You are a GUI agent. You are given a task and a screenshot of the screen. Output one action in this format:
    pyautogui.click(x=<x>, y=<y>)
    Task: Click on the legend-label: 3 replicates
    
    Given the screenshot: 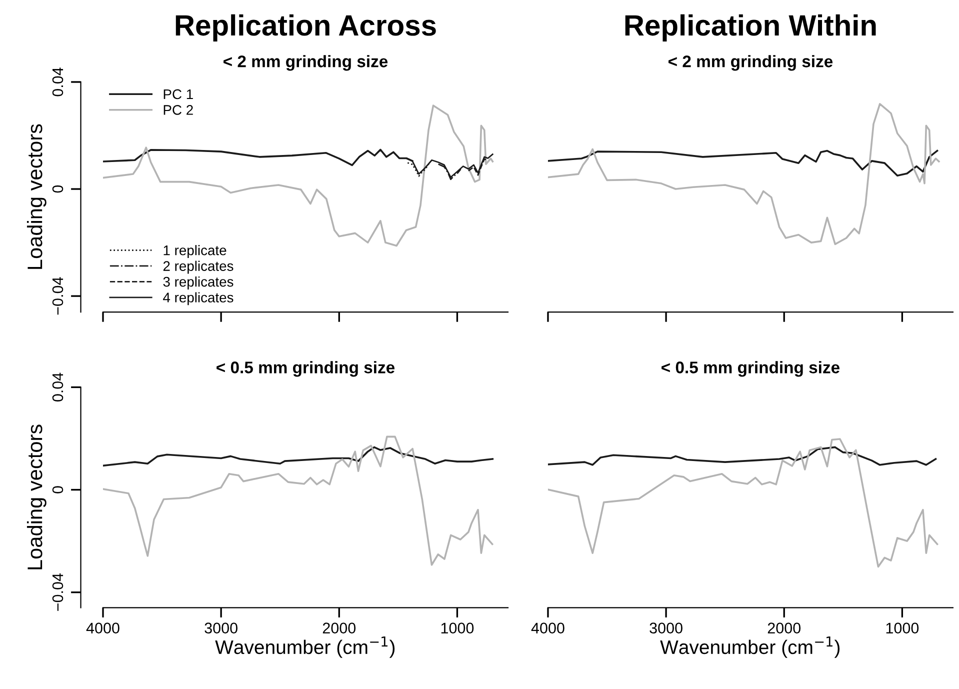 What is the action you would take?
    pyautogui.click(x=198, y=283)
    